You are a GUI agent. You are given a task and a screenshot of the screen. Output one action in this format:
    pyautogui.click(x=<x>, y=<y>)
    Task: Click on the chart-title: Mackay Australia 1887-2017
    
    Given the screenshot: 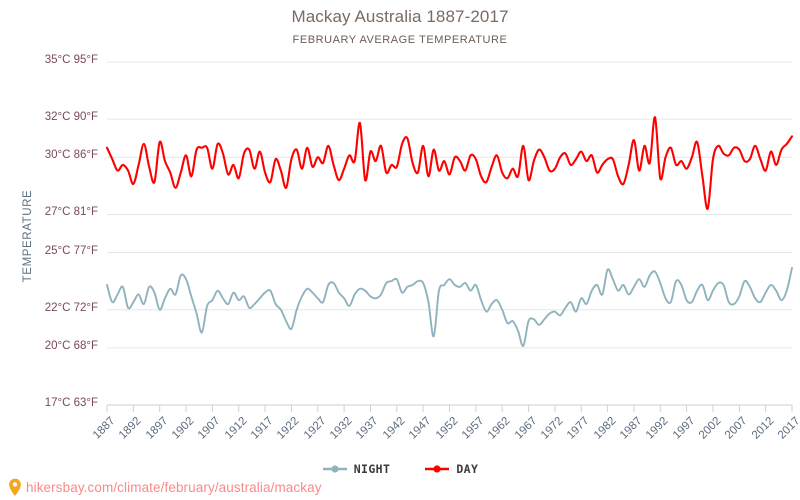 What is the action you would take?
    pyautogui.click(x=400, y=16)
    